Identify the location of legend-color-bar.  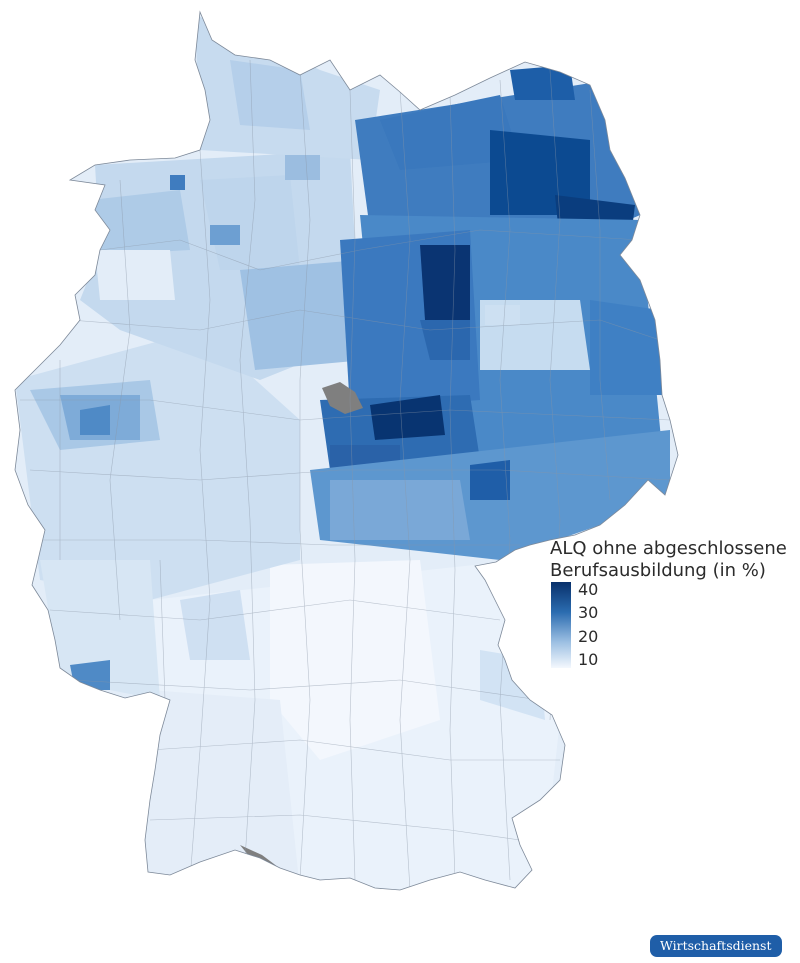
(561, 625).